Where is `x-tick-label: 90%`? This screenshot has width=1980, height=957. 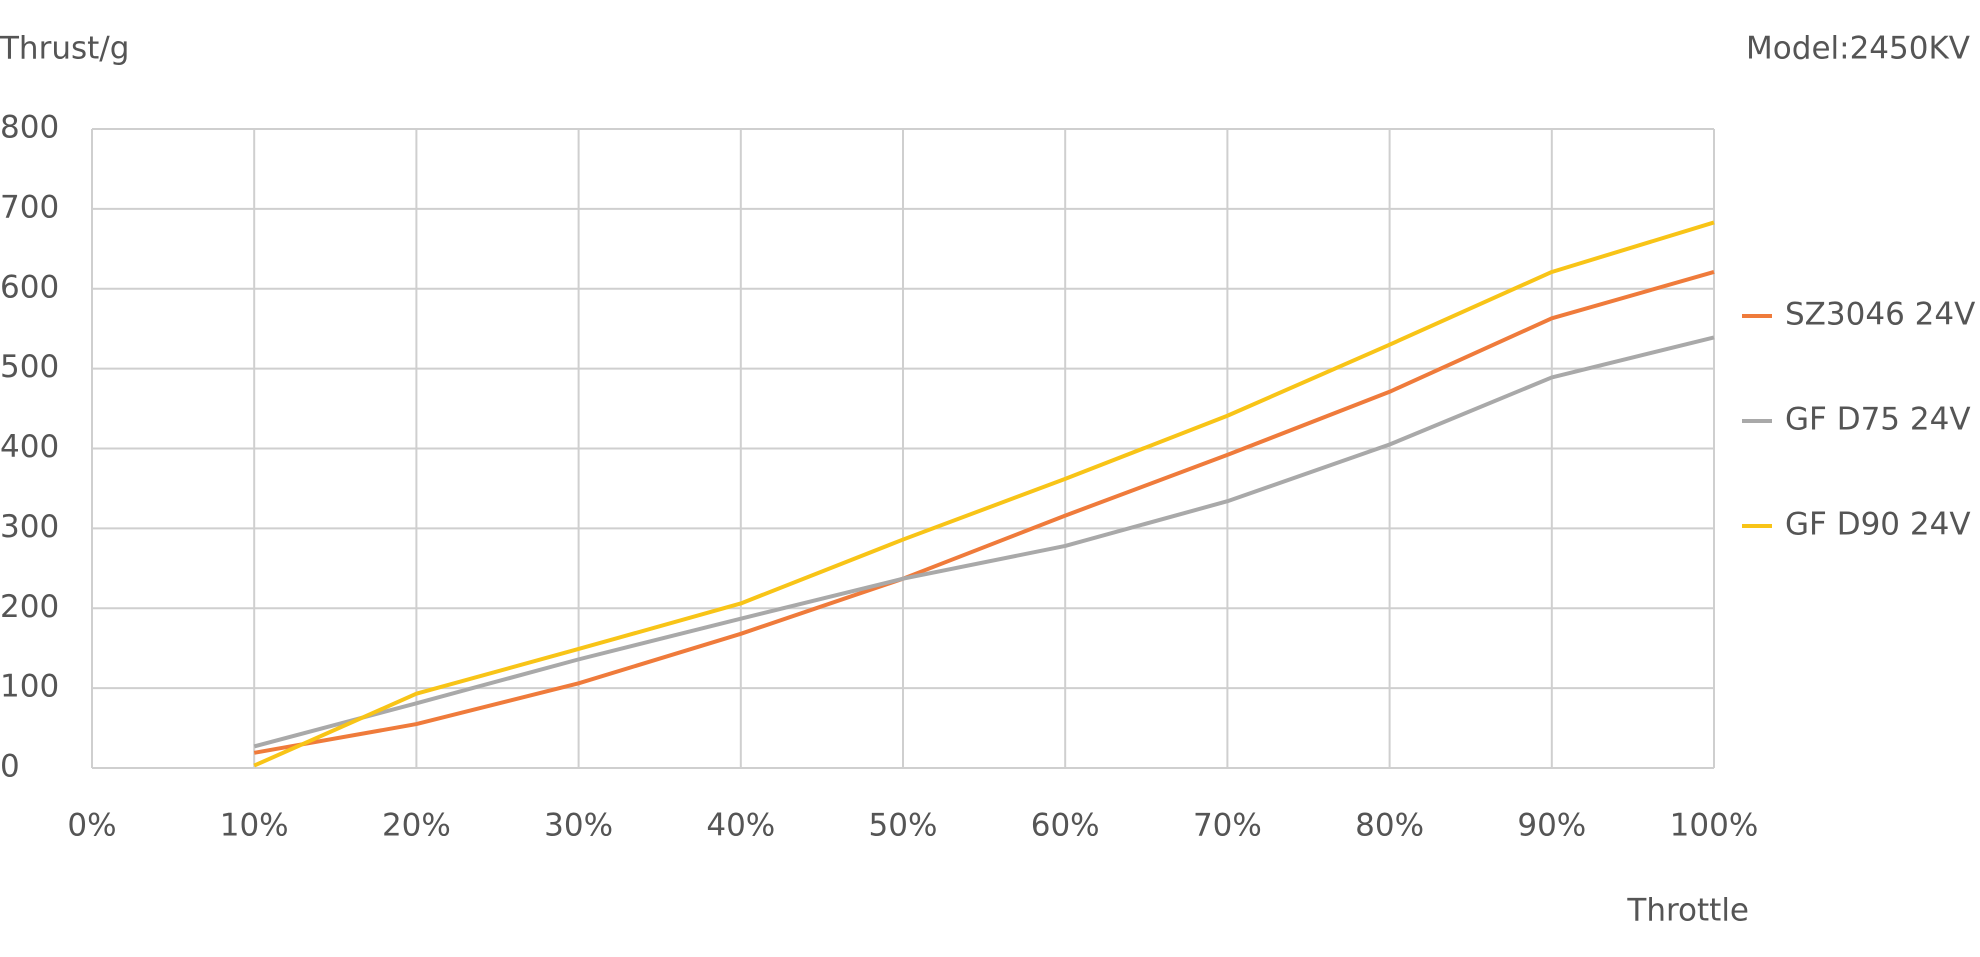
x-tick-label: 90% is located at coordinates (1551, 826).